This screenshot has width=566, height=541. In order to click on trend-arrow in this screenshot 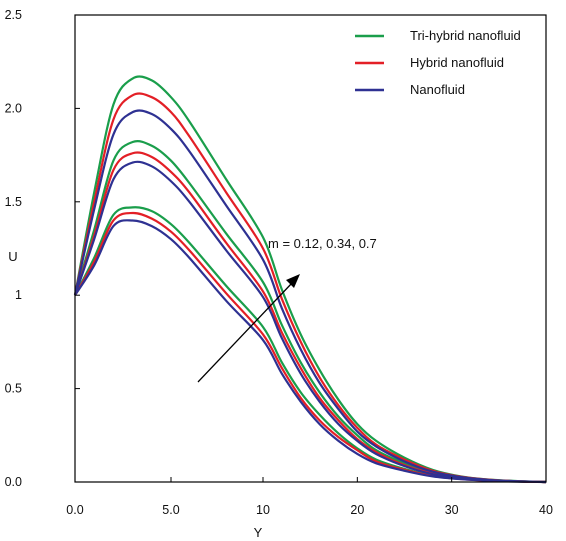, I will do `click(248, 328)`.